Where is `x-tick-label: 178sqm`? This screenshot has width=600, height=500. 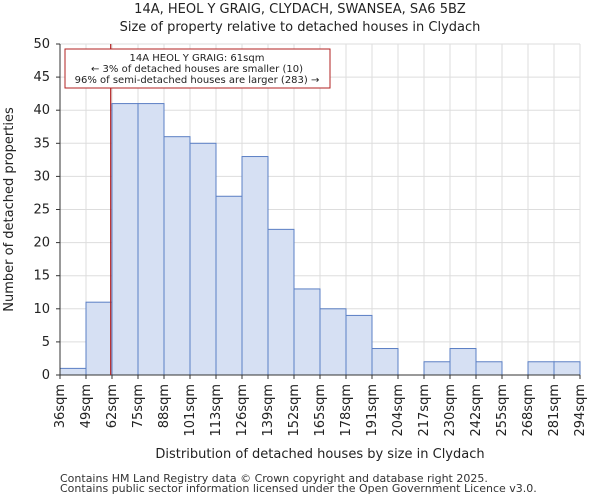
x-tick-label: 178sqm is located at coordinates (346, 410).